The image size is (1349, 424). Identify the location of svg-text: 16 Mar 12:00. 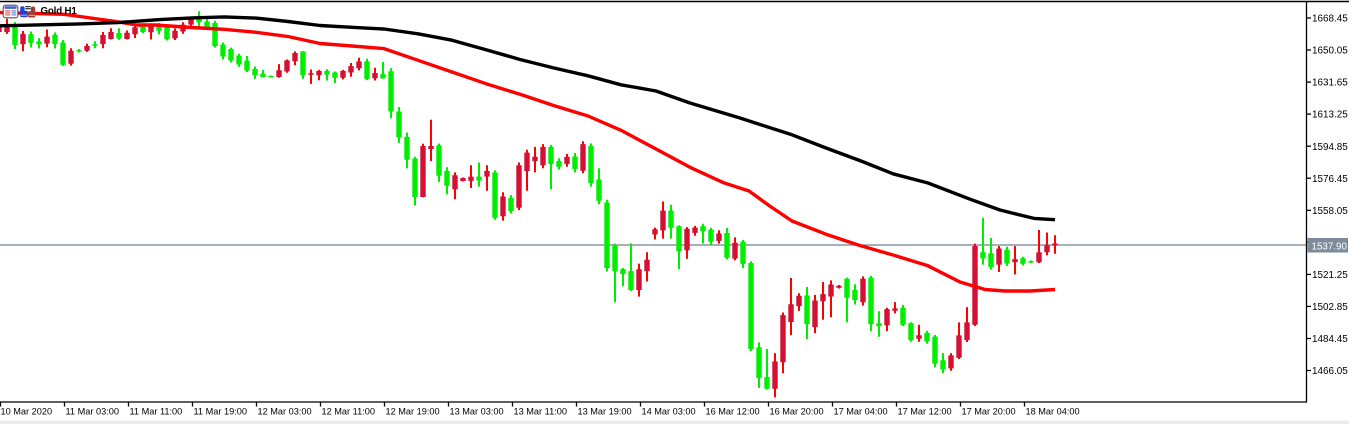
(733, 412).